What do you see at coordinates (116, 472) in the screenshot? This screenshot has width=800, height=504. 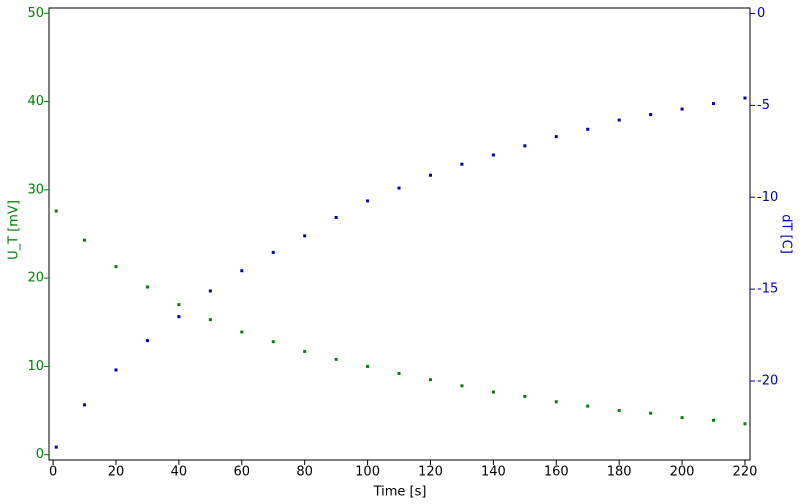 I see `x-tick-label: 20` at bounding box center [116, 472].